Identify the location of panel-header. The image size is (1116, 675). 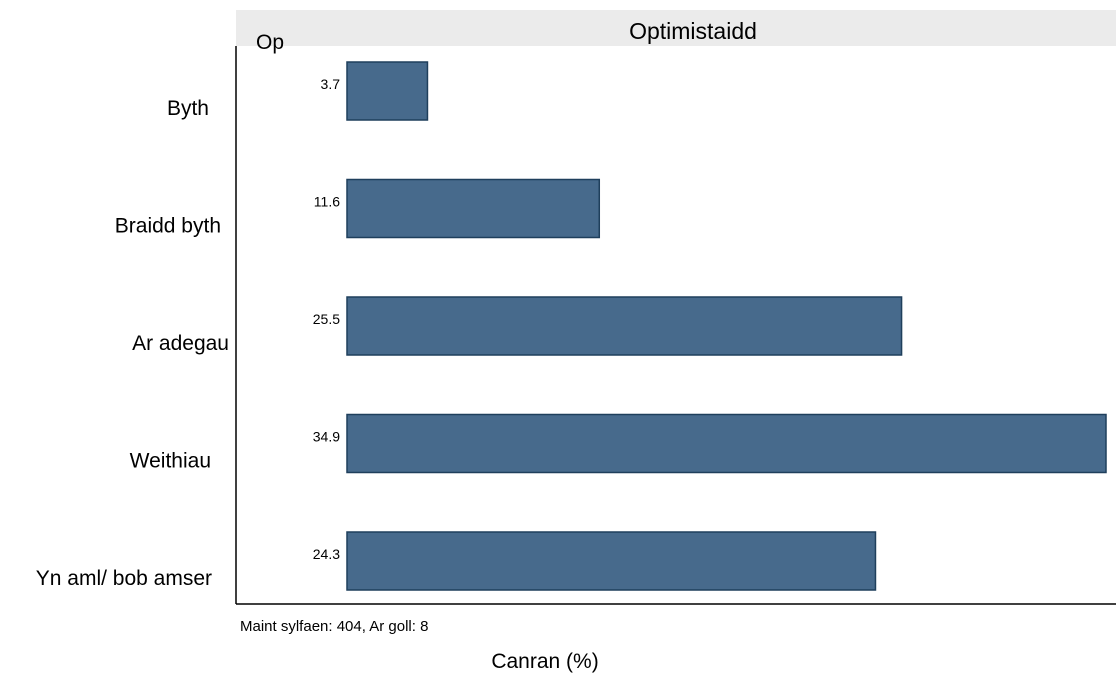
(676, 28).